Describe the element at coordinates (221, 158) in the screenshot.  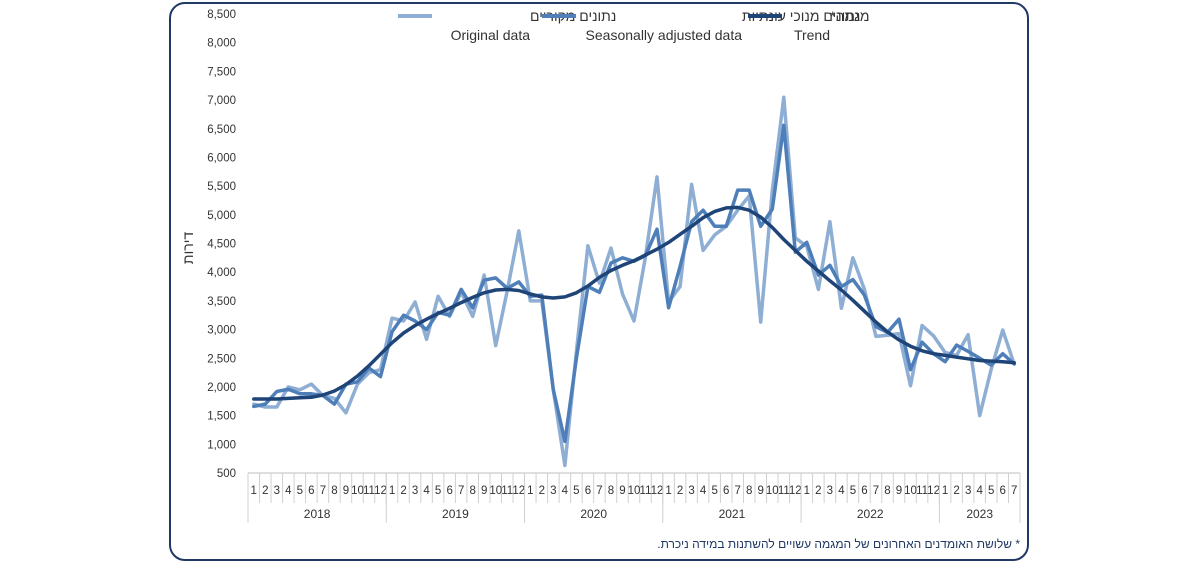
I see `y-tick-label: 6,000` at that location.